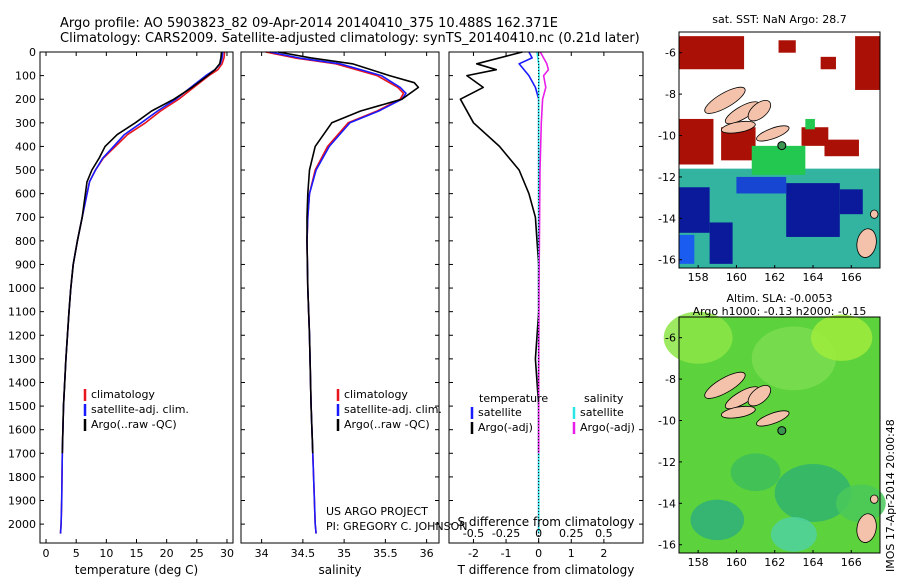  Describe the element at coordinates (22, 382) in the screenshot. I see `y-tick-label: 1400` at that location.